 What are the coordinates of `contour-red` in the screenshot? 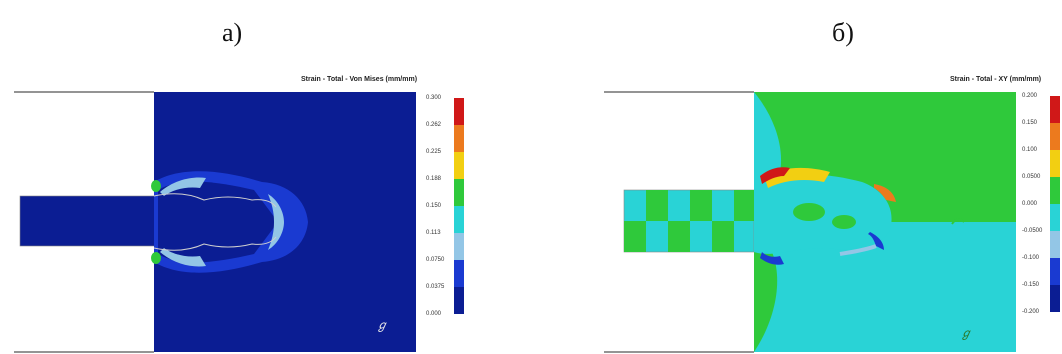 It's located at (775, 175).